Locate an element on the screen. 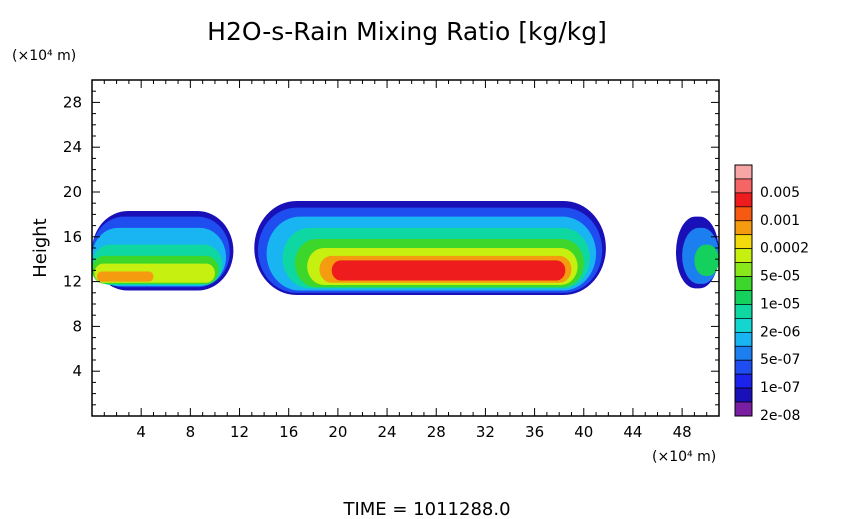 The image size is (854, 519). x-tick-label: 4 is located at coordinates (141, 432).